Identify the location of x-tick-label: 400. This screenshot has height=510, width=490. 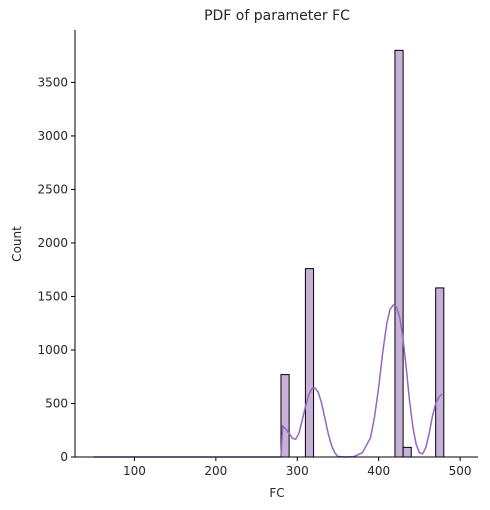
(378, 471).